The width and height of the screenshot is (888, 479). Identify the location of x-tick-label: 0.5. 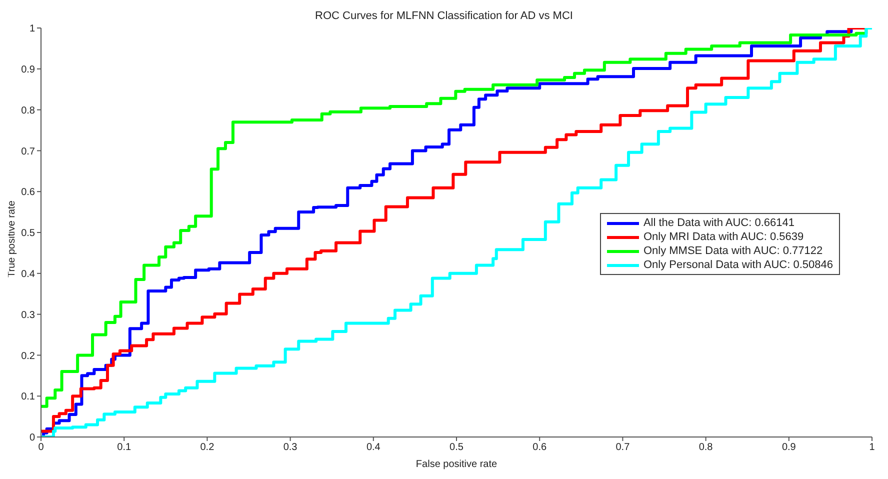
(457, 448).